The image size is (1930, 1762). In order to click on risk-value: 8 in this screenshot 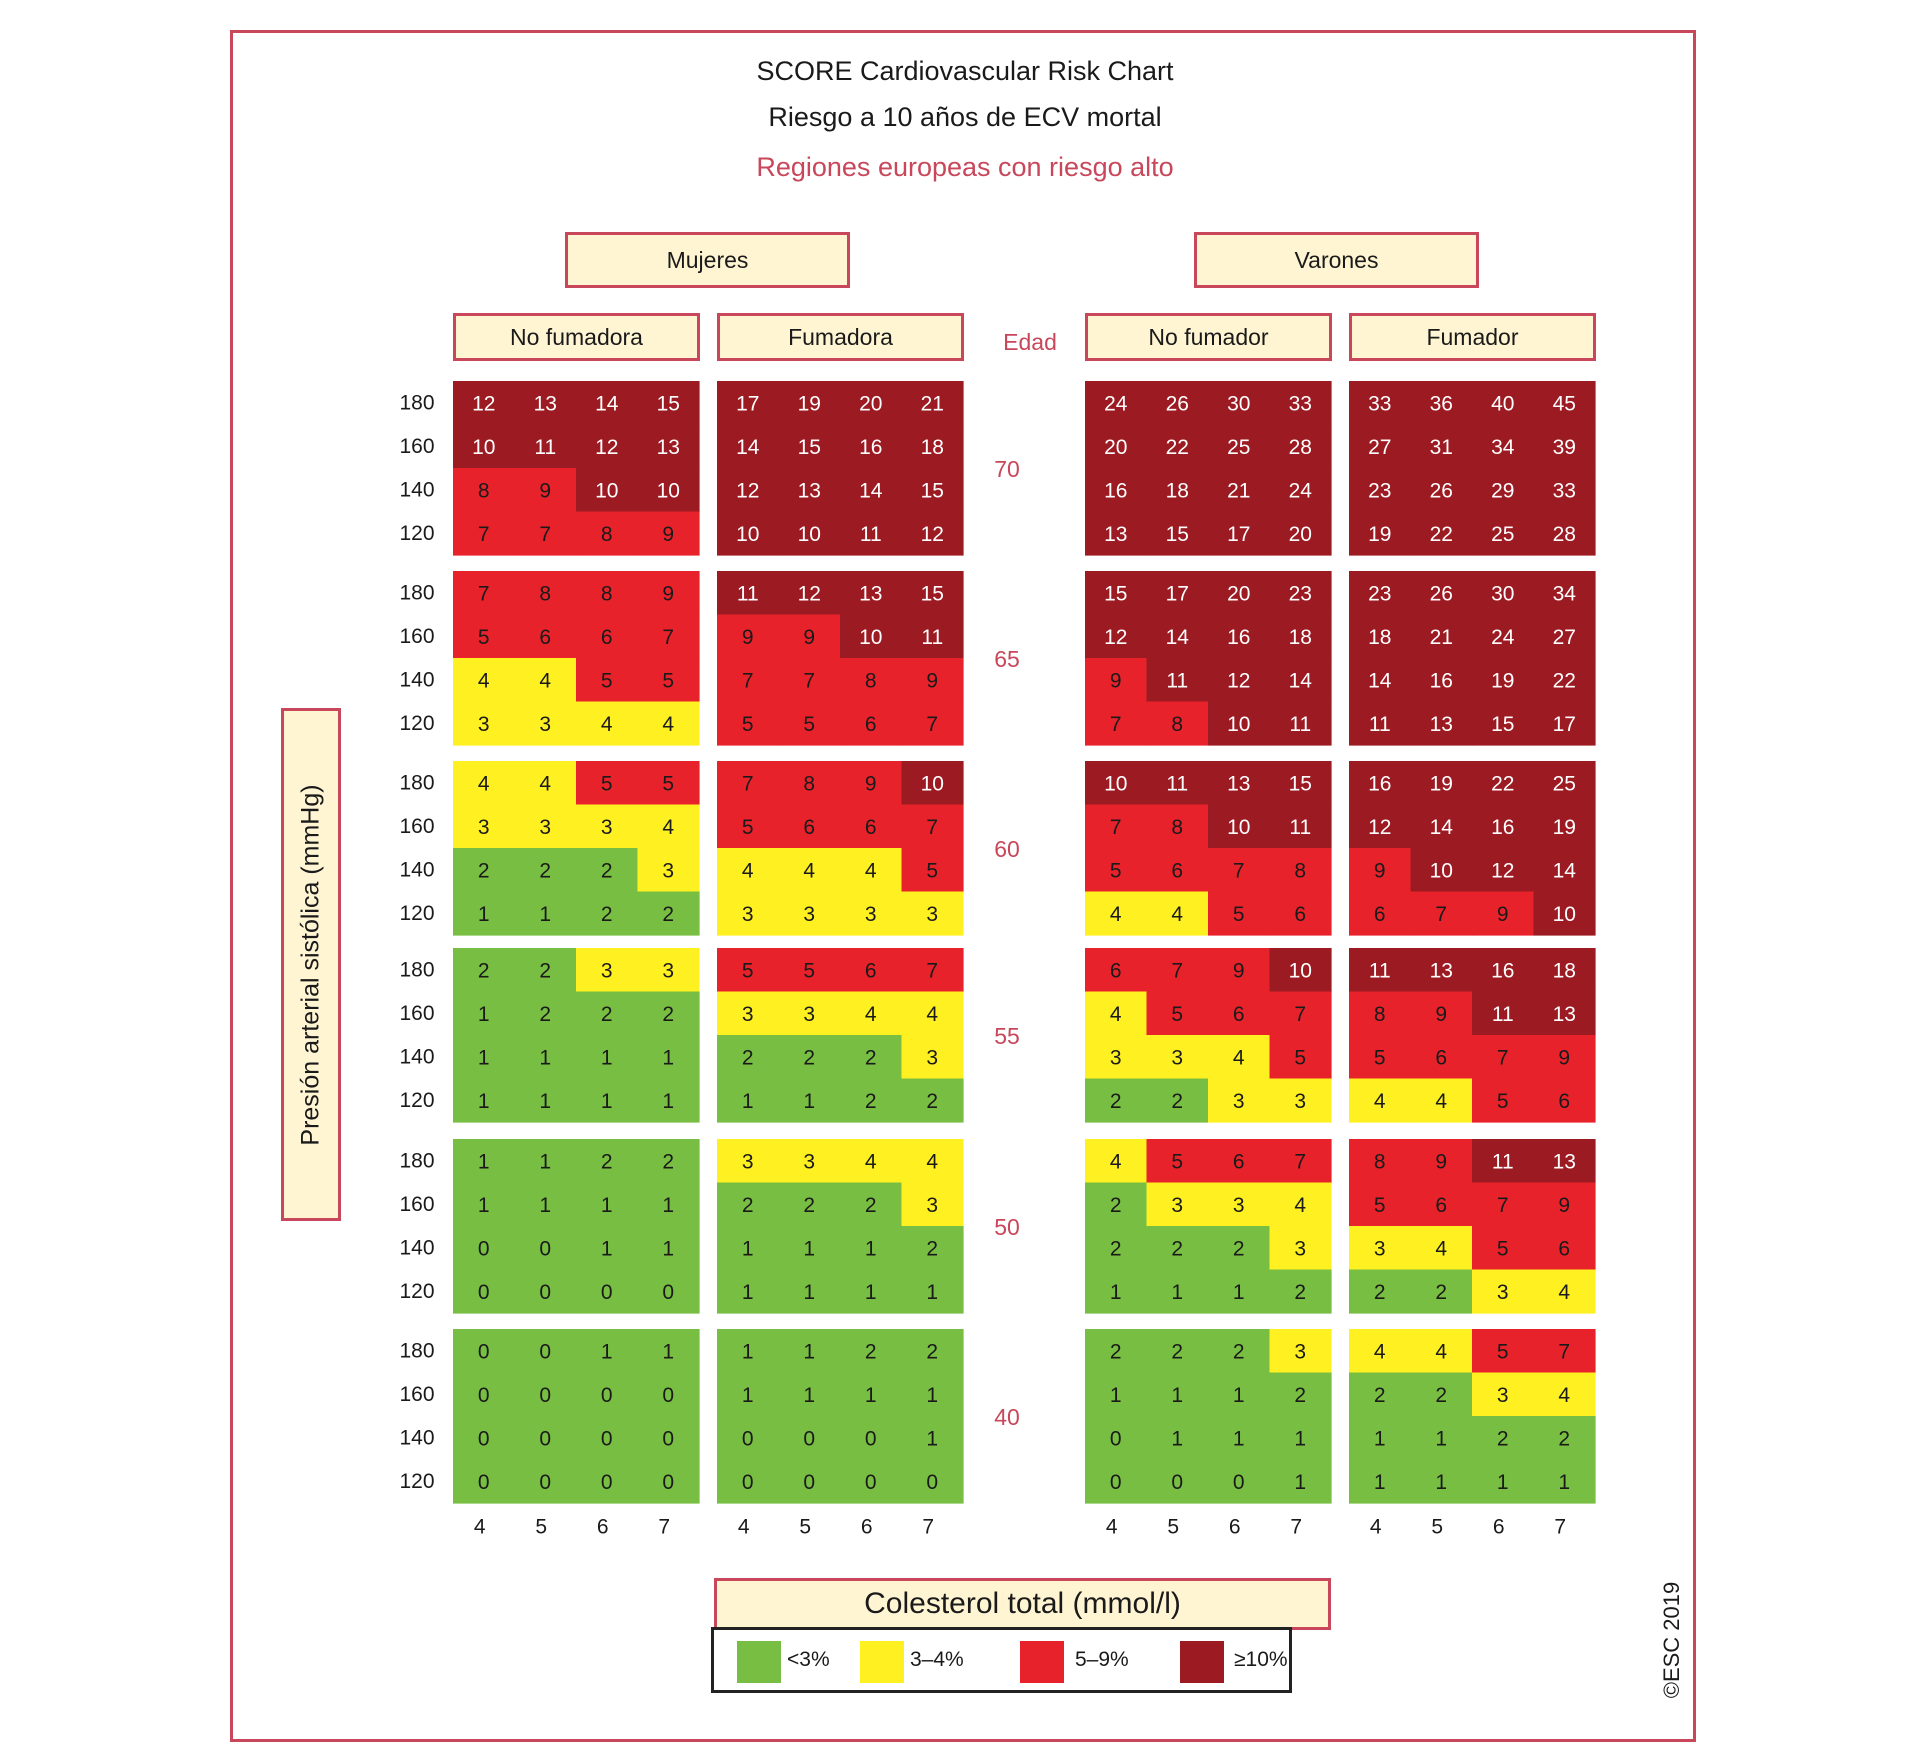, I will do `click(1177, 724)`.